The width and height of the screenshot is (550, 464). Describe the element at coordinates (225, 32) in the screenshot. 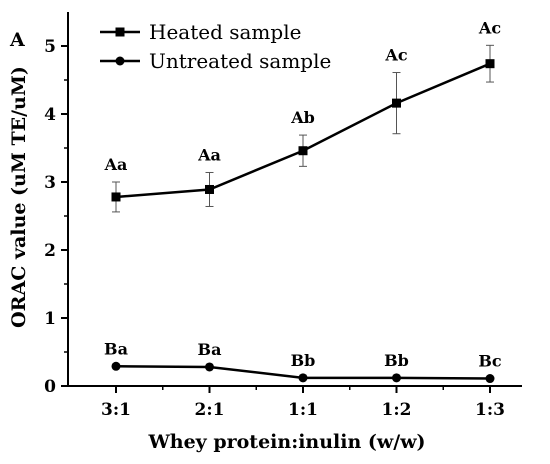

I see `legend-label-heated: Heated sample` at that location.